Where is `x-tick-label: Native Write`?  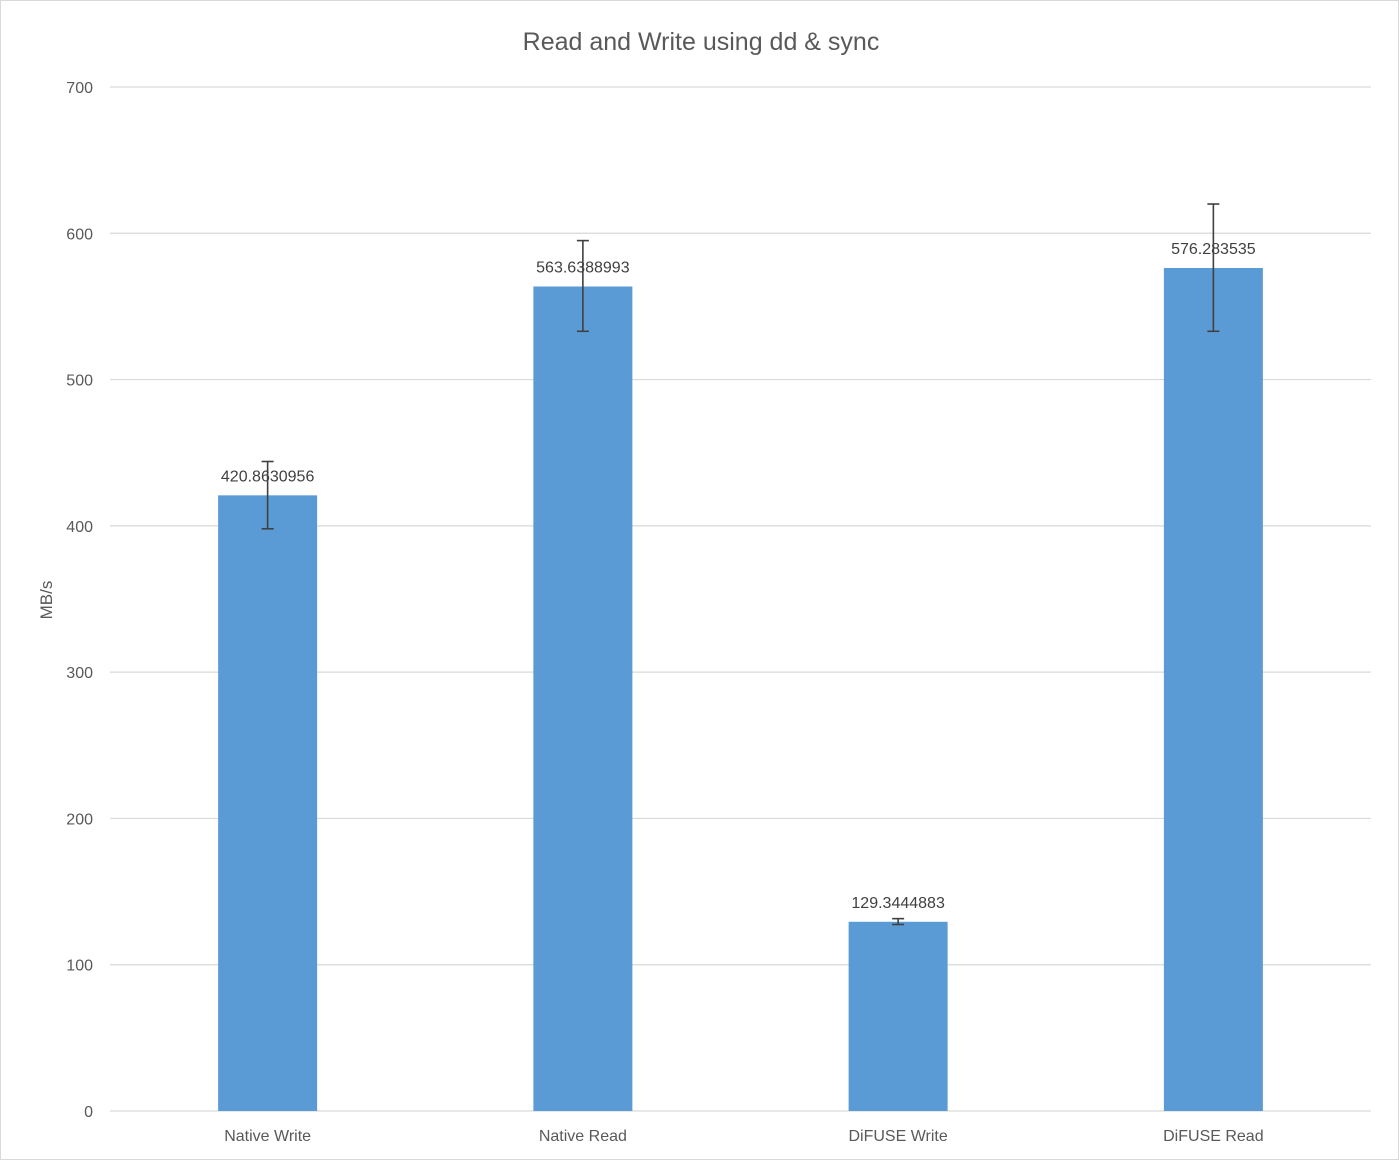 x-tick-label: Native Write is located at coordinates (267, 1136).